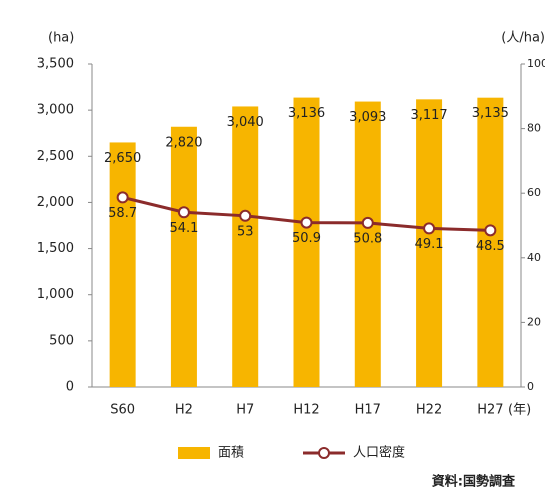 The width and height of the screenshot is (545, 492). Describe the element at coordinates (183, 142) in the screenshot. I see `bar-value-label: 2,820` at that location.